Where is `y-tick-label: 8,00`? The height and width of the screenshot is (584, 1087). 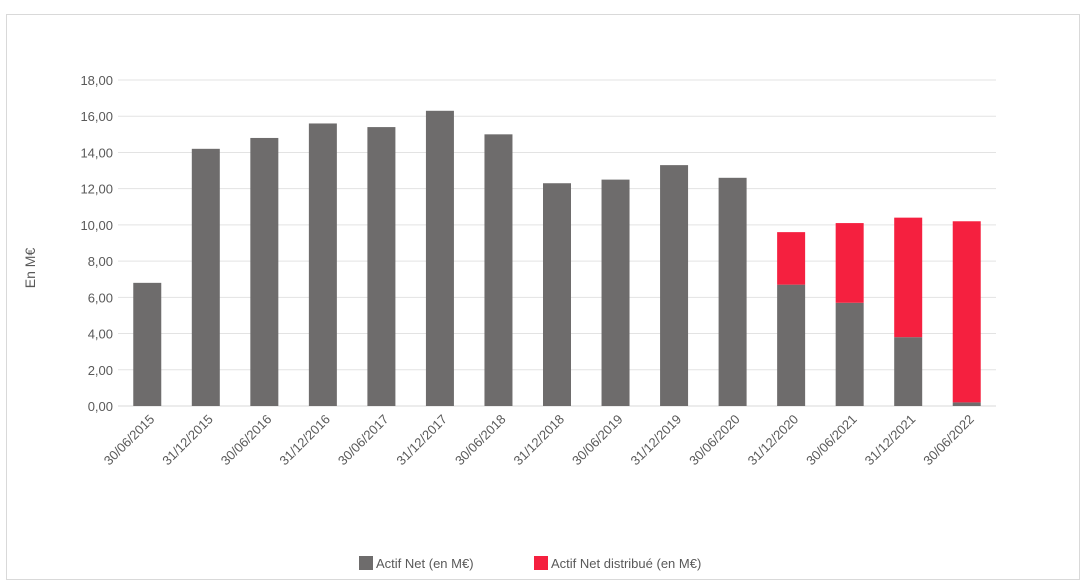
y-tick-label: 8,00 is located at coordinates (100, 261).